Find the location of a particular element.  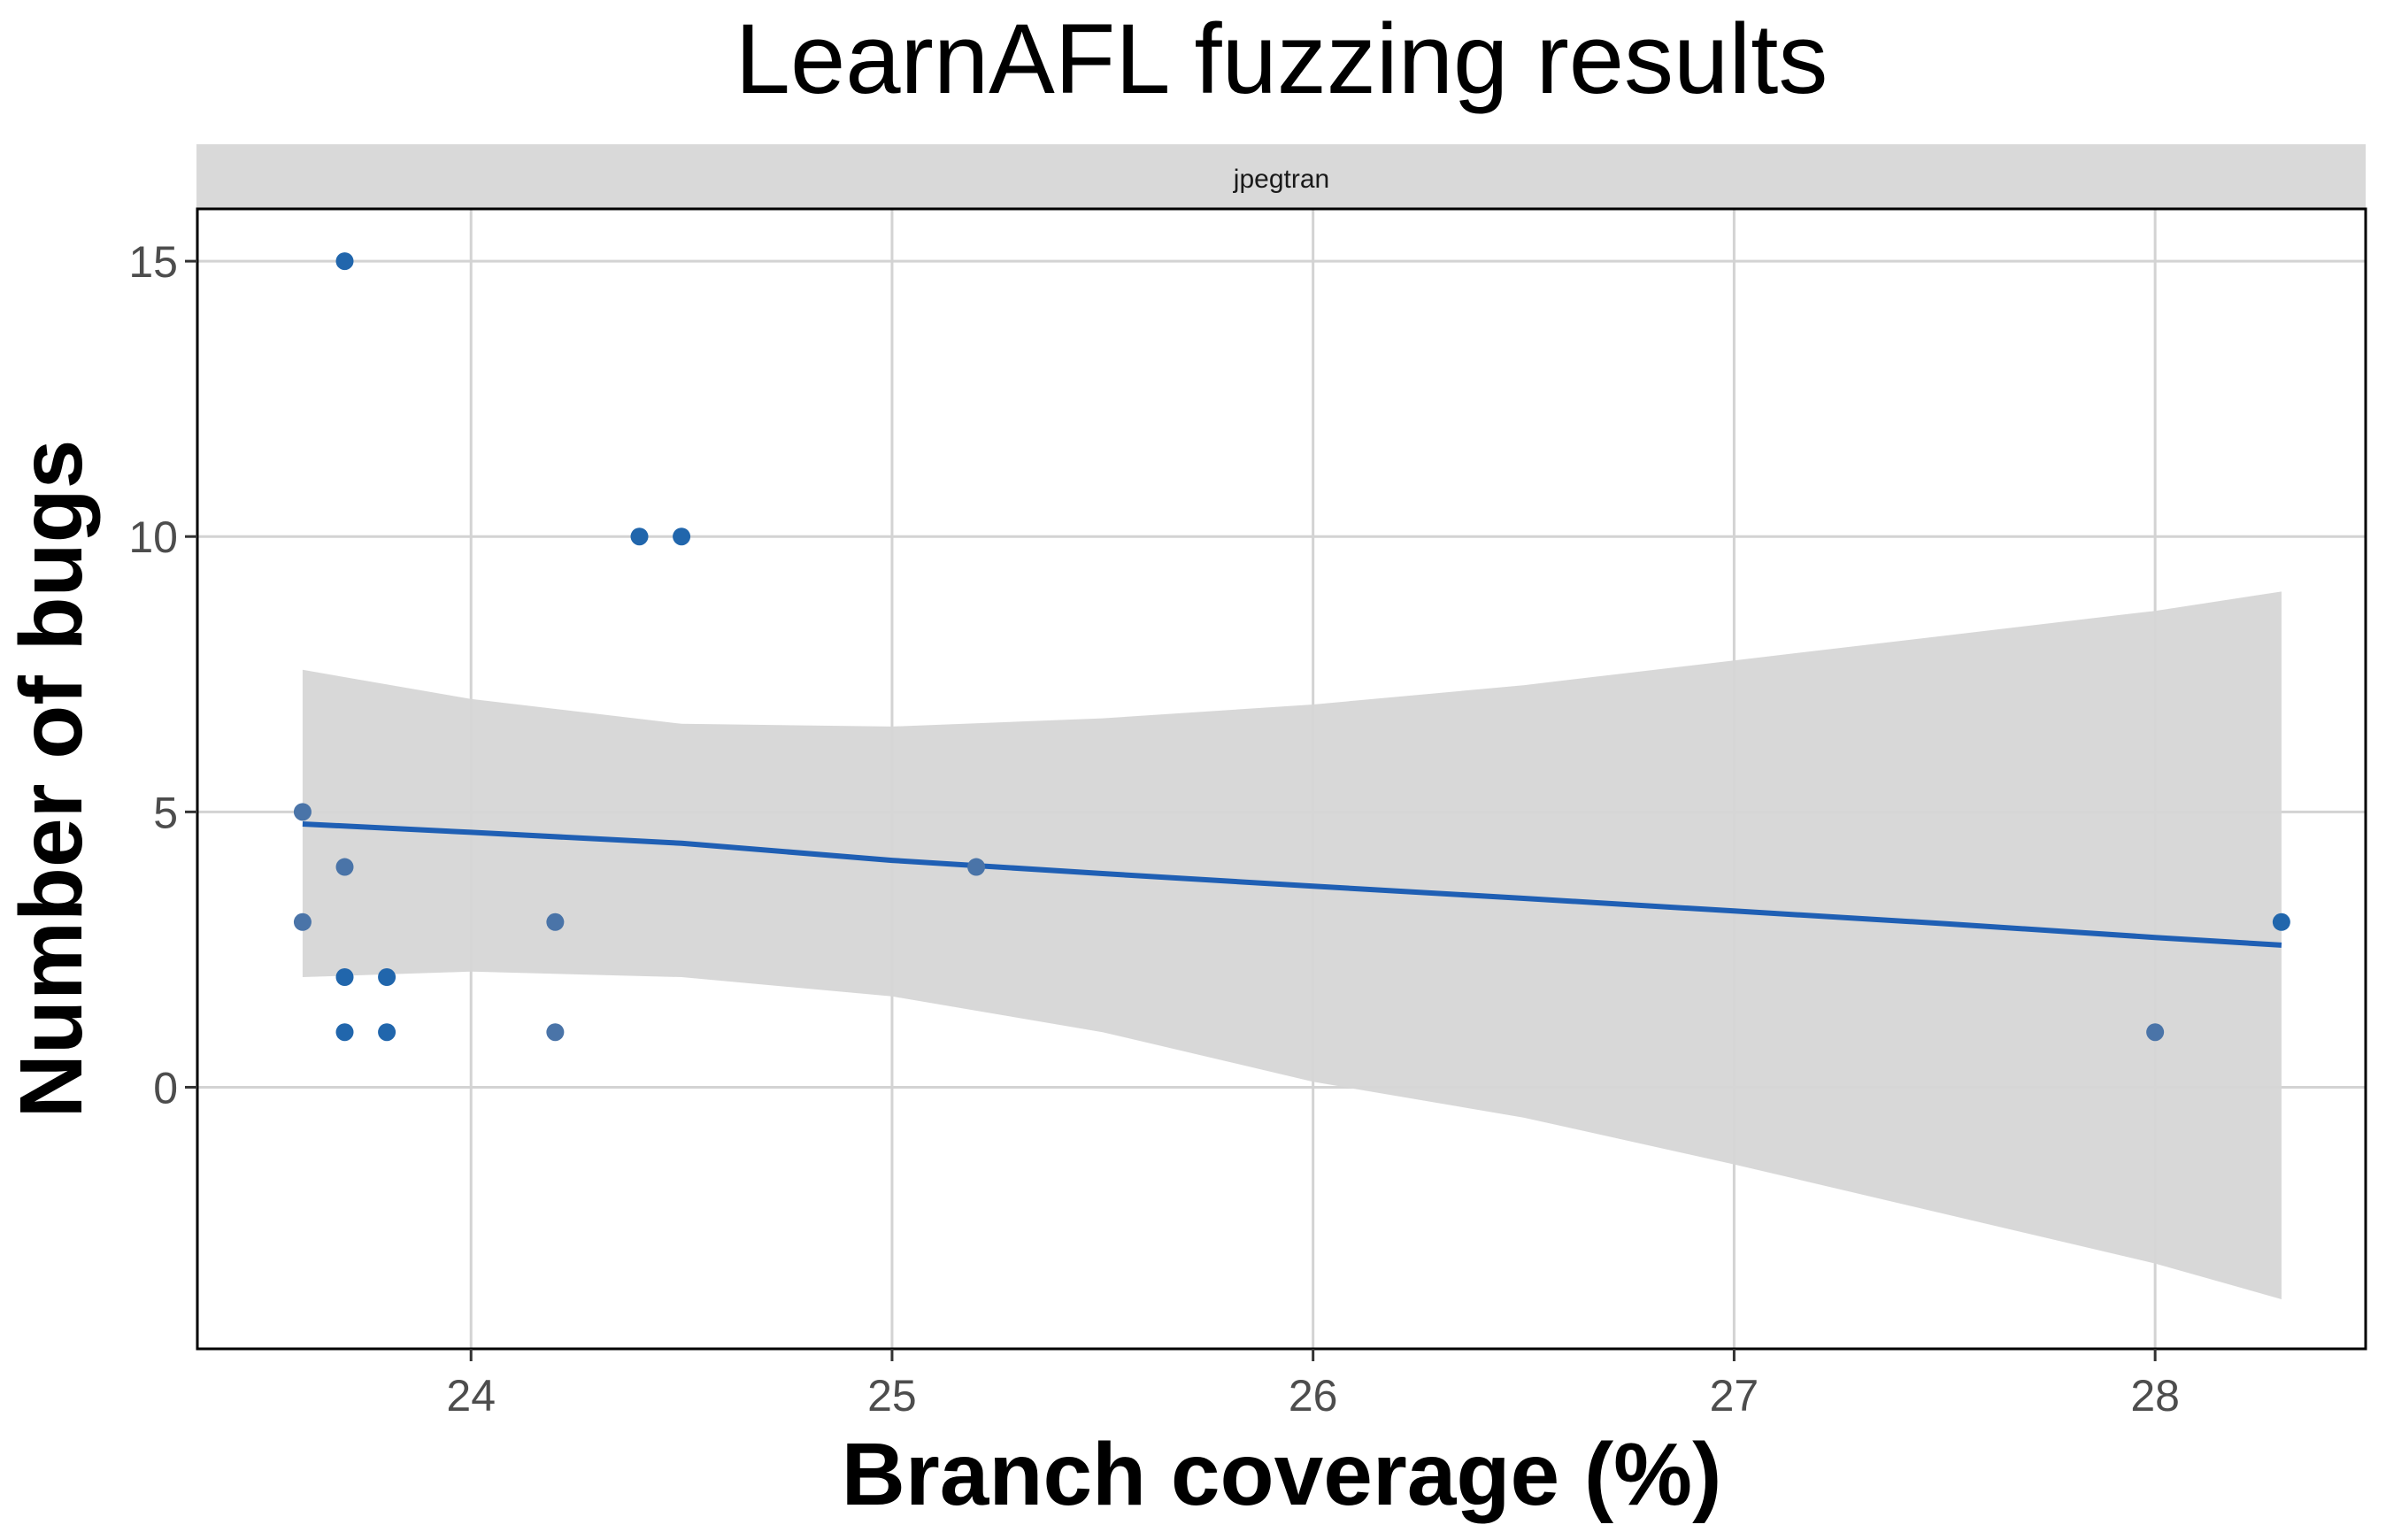

facet-strip is located at coordinates (1281, 176).